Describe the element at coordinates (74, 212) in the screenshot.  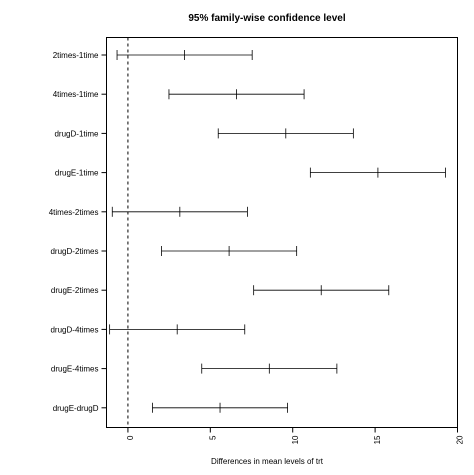
I see `y-tick-label: 4times-2times` at that location.